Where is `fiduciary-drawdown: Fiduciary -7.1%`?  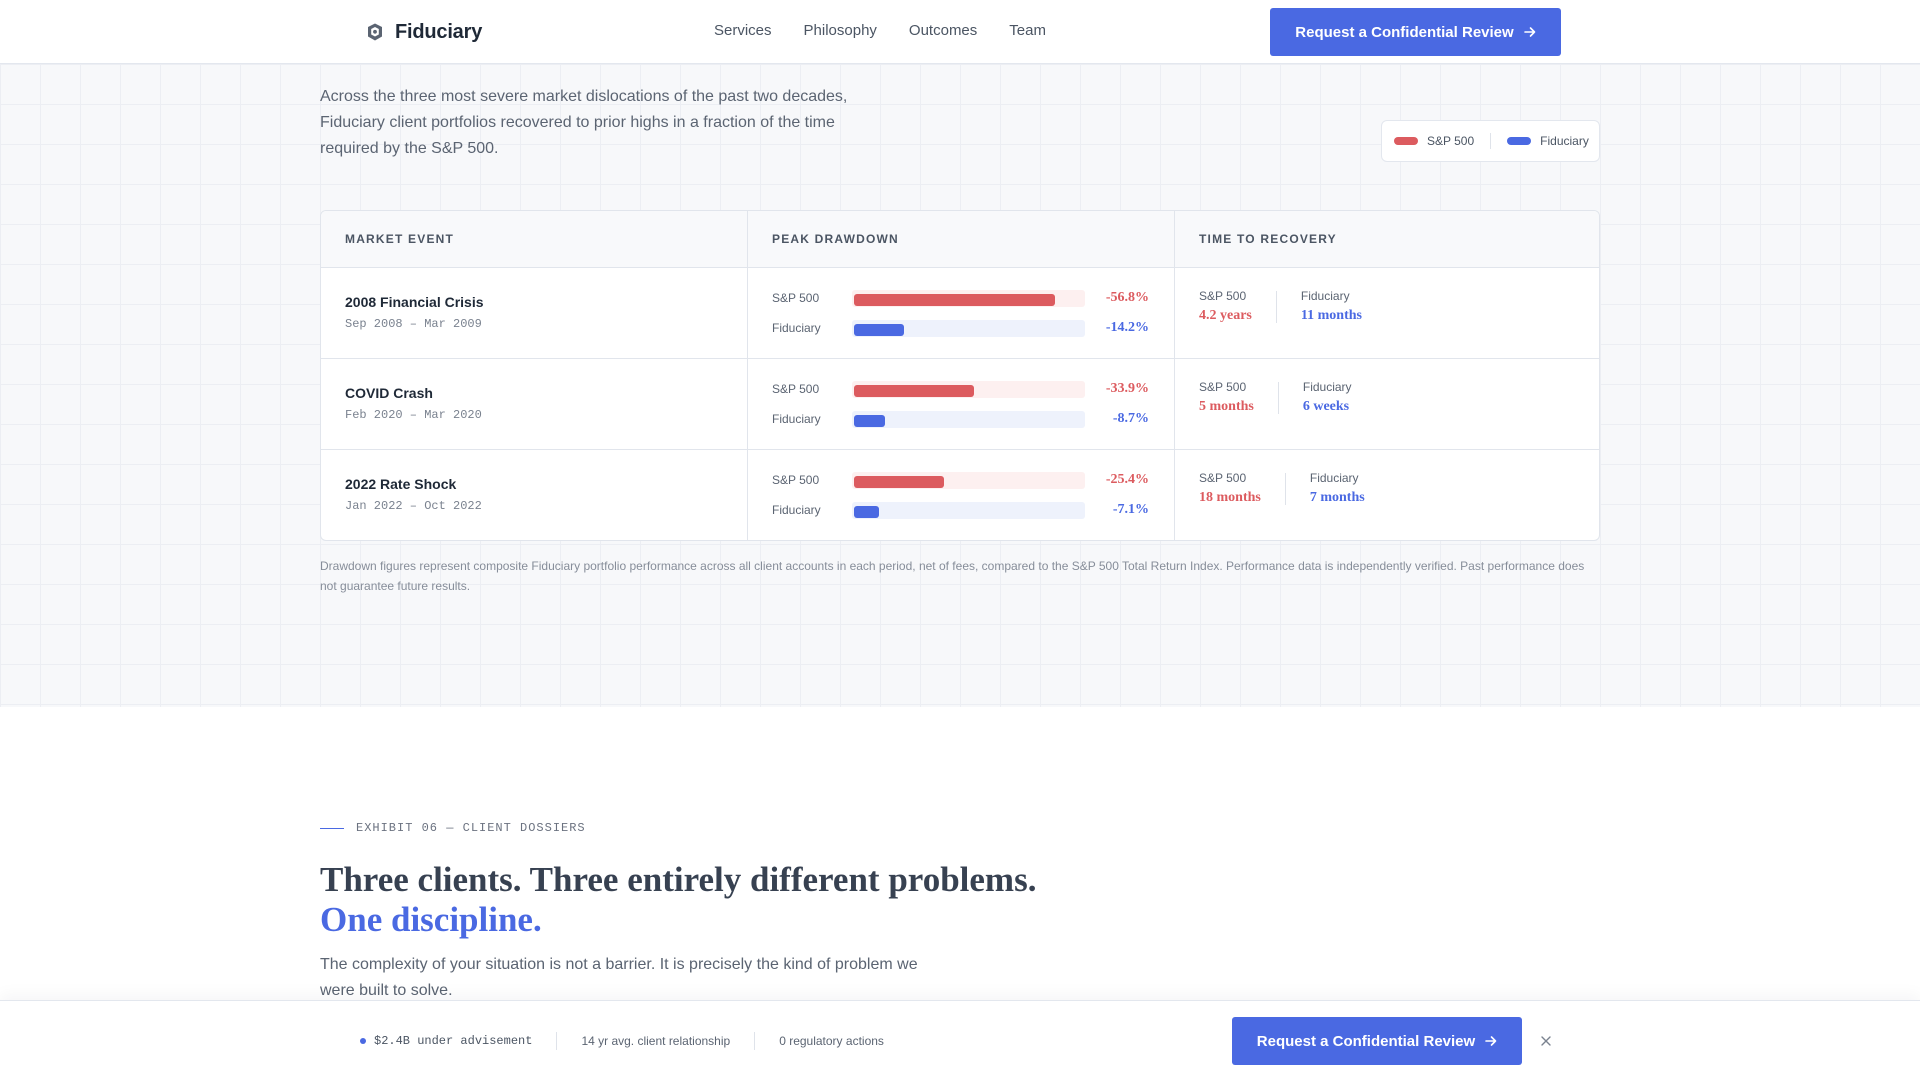
fiduciary-drawdown: Fiduciary -7.1% is located at coordinates (973, 510).